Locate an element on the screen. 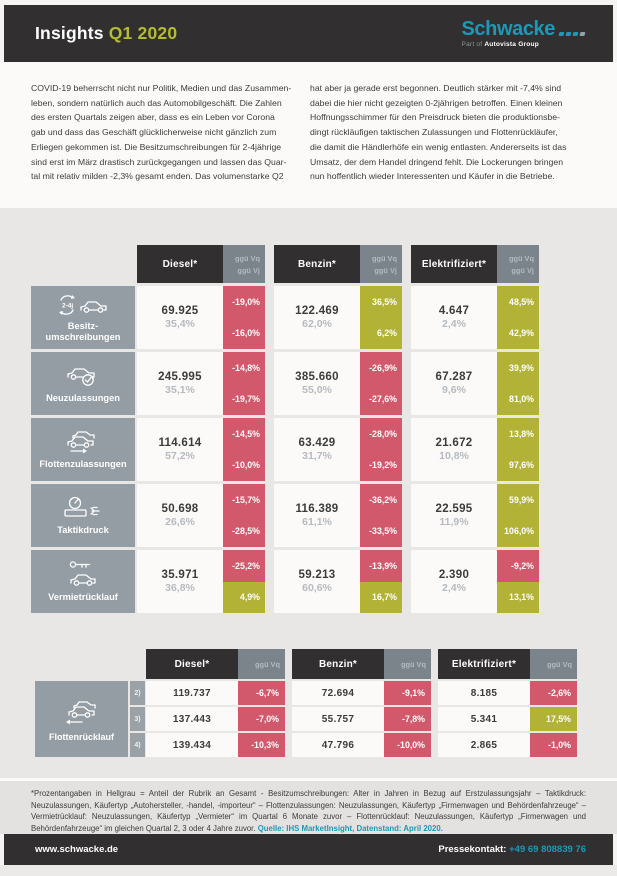 The width and height of the screenshot is (617, 876). page-title: Insights Q1 2020 is located at coordinates (106, 33).